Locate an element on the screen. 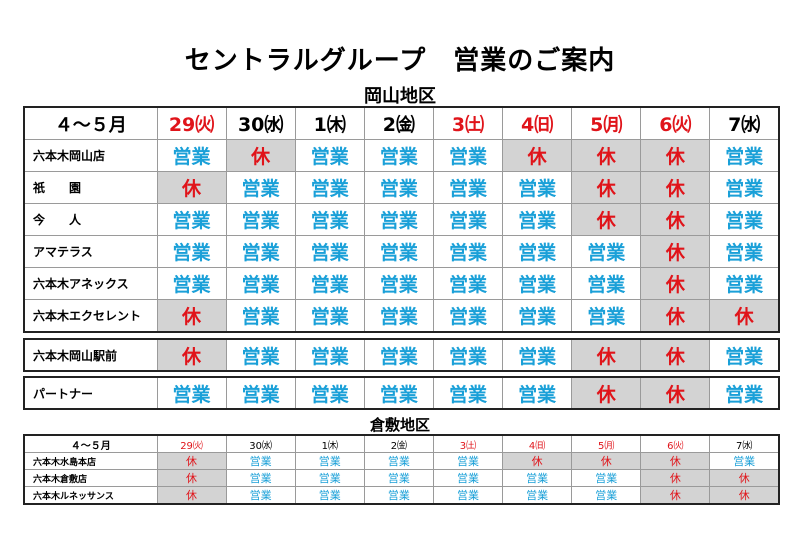 The image size is (800, 557). station-schedule-table: 六本木岡山駅前休営業 営業 営業 営業 営業休休営業 is located at coordinates (401, 355).